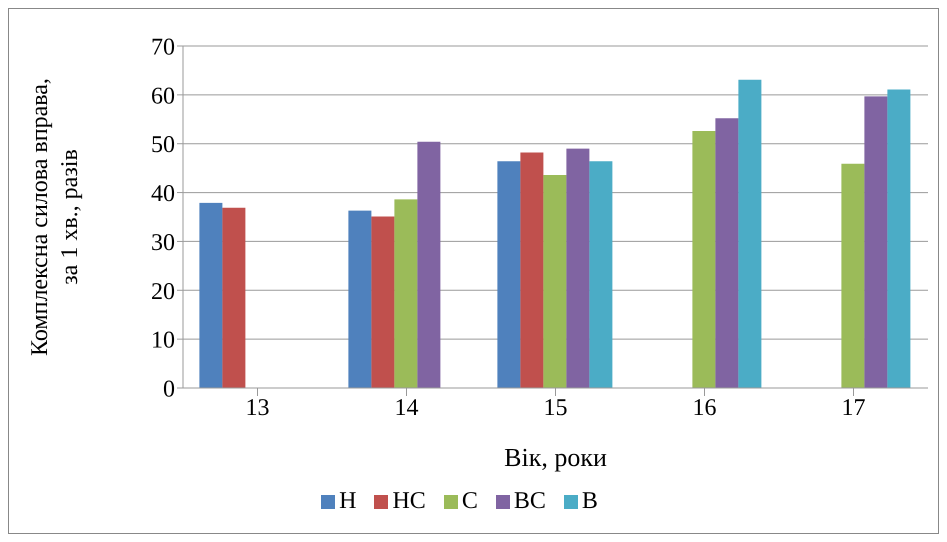 This screenshot has width=947, height=542. I want to click on legend-label: Н, so click(347, 501).